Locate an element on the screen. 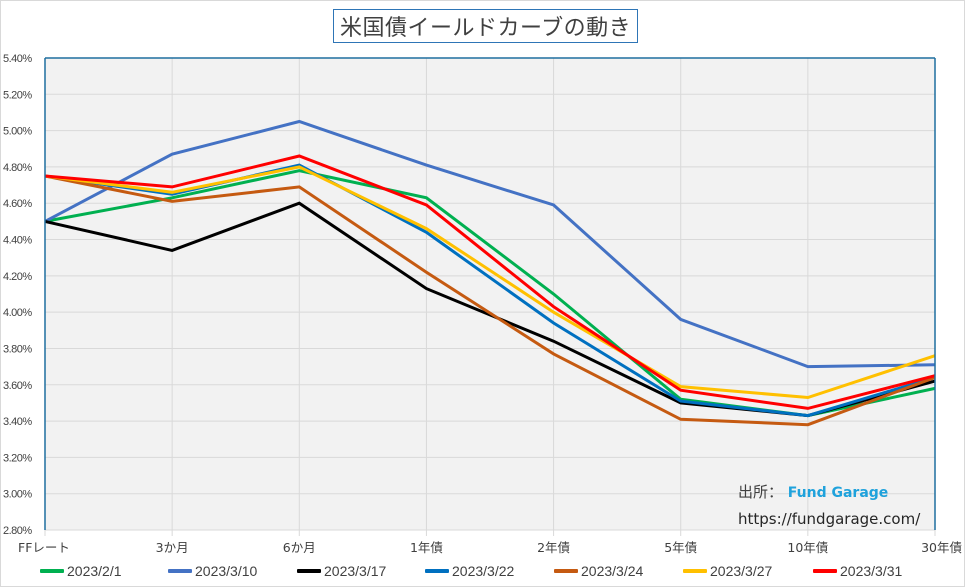 This screenshot has width=965, height=587. legend-item: 2023/3/17 is located at coordinates (341, 571).